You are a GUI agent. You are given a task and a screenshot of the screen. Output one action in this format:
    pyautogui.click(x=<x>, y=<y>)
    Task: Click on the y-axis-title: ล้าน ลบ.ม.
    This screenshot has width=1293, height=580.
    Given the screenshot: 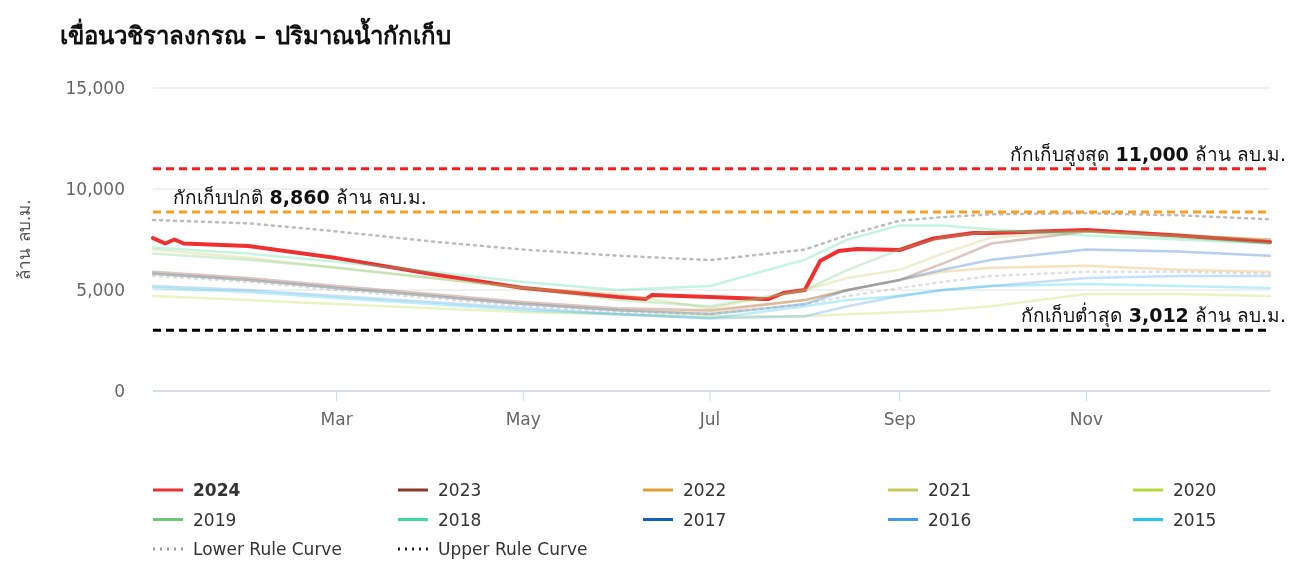 What is the action you would take?
    pyautogui.click(x=24, y=239)
    